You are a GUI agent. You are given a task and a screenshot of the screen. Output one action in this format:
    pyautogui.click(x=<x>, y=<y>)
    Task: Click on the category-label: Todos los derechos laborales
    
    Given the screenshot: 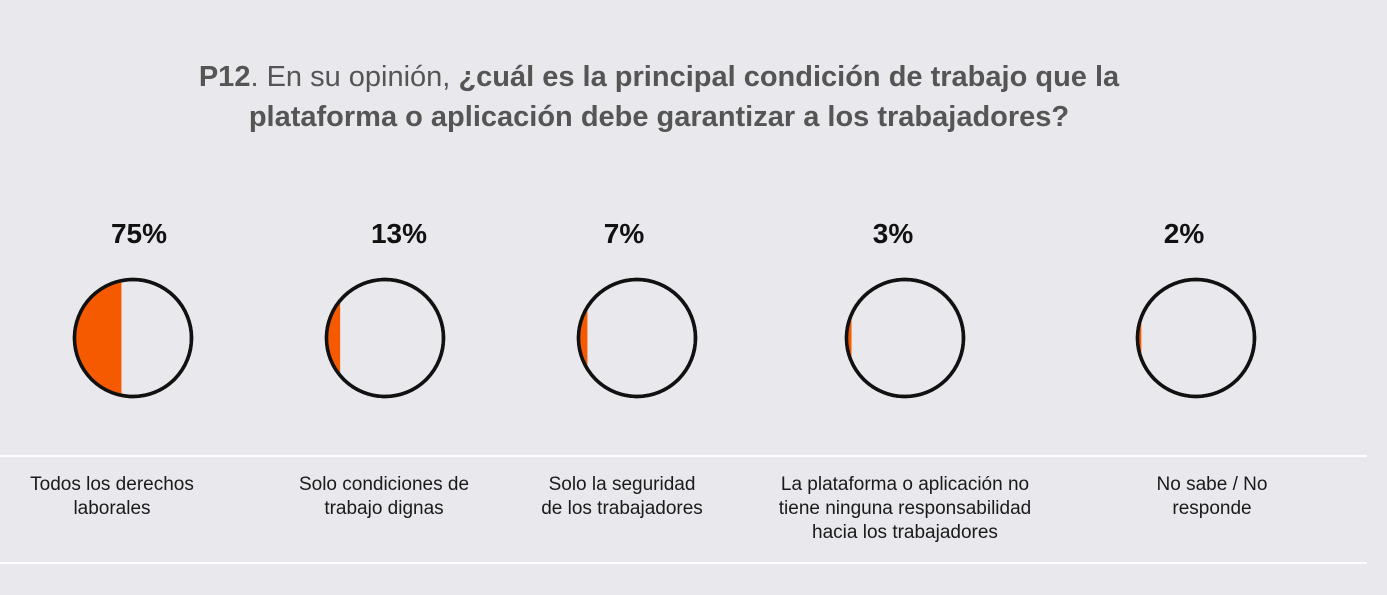 What is the action you would take?
    pyautogui.click(x=128, y=497)
    